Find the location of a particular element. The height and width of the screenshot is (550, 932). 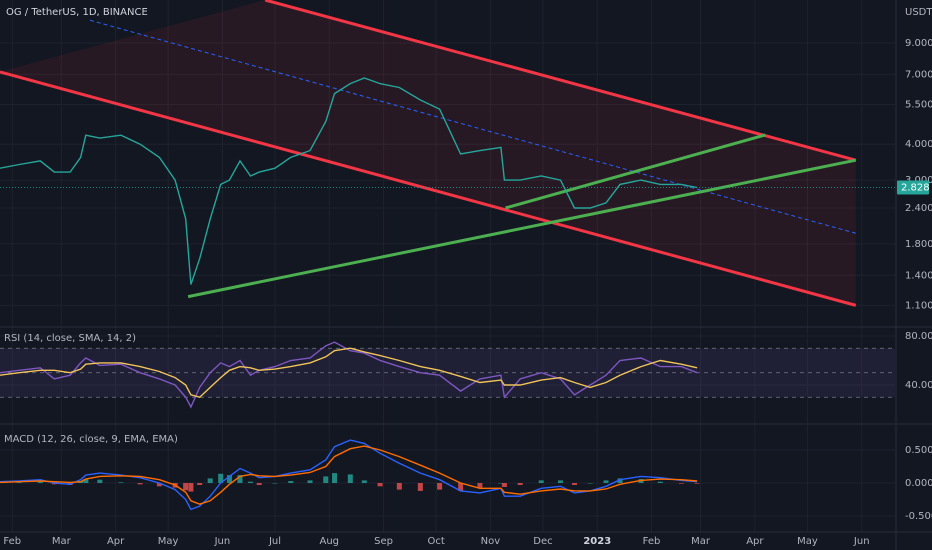

pane-title: MACD (12, 26, close, 9, EMA, EMA) is located at coordinates (91, 439).